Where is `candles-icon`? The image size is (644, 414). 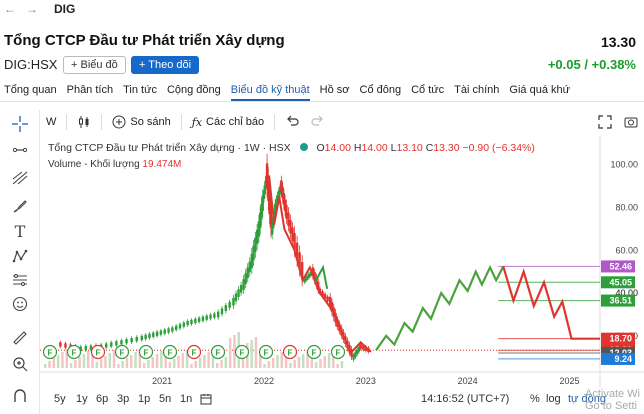 candles-icon is located at coordinates (84, 122).